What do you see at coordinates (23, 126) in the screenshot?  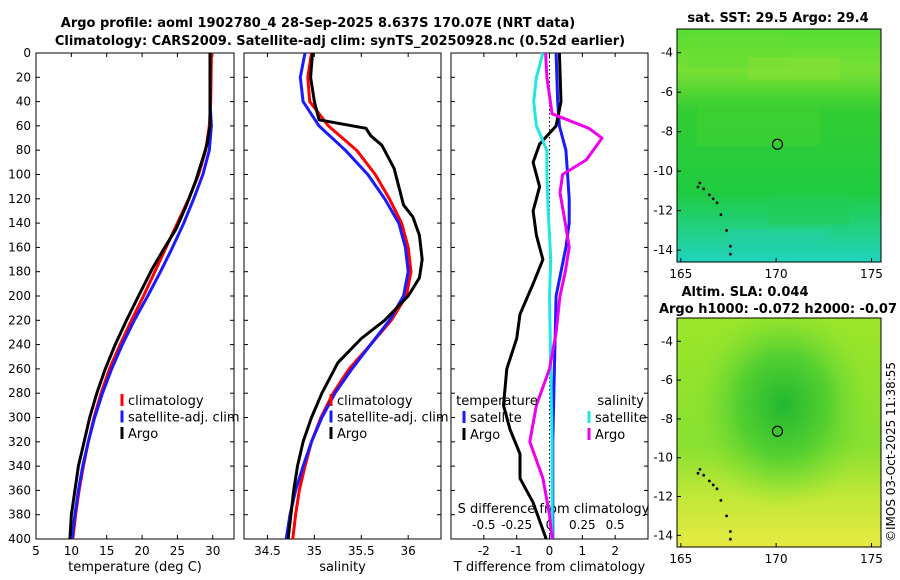 I see `depth-tick-label: 60` at bounding box center [23, 126].